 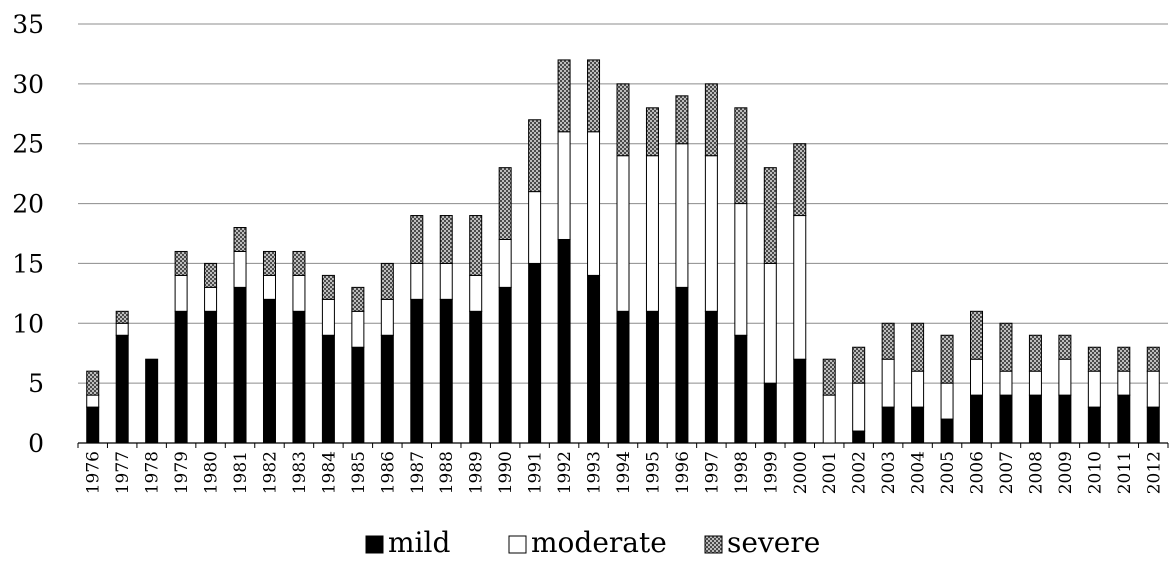 I want to click on legend: mild moderate severe, so click(x=592, y=542).